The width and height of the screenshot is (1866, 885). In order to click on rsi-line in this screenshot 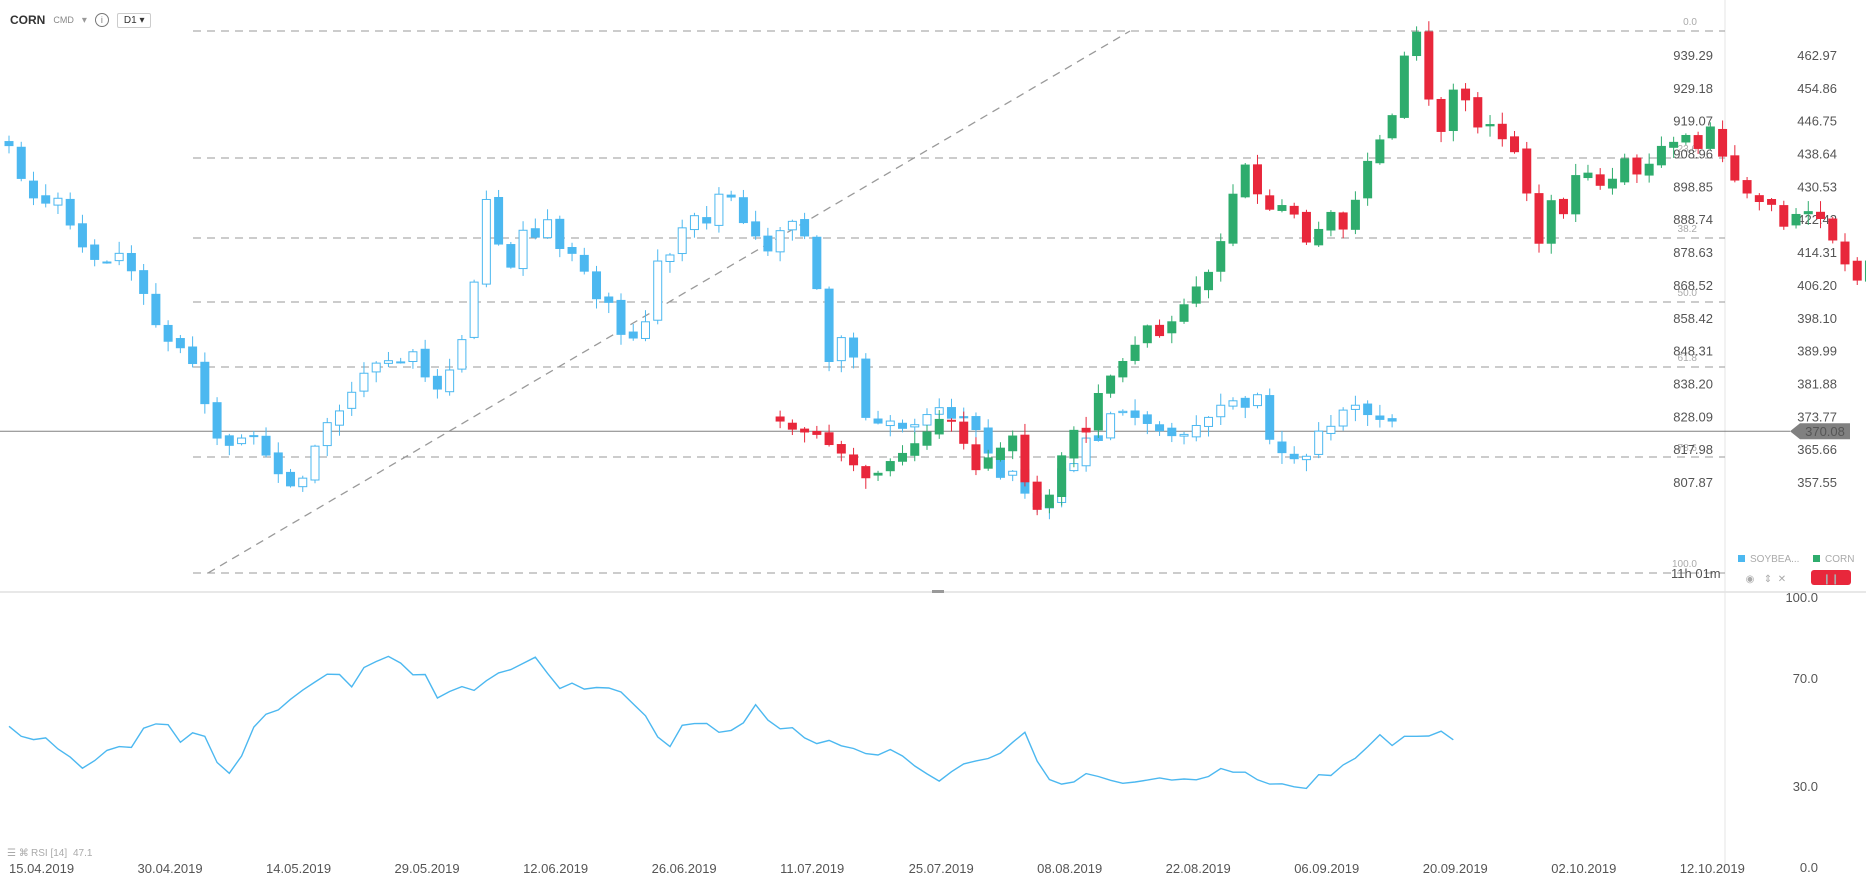, I will do `click(731, 722)`.